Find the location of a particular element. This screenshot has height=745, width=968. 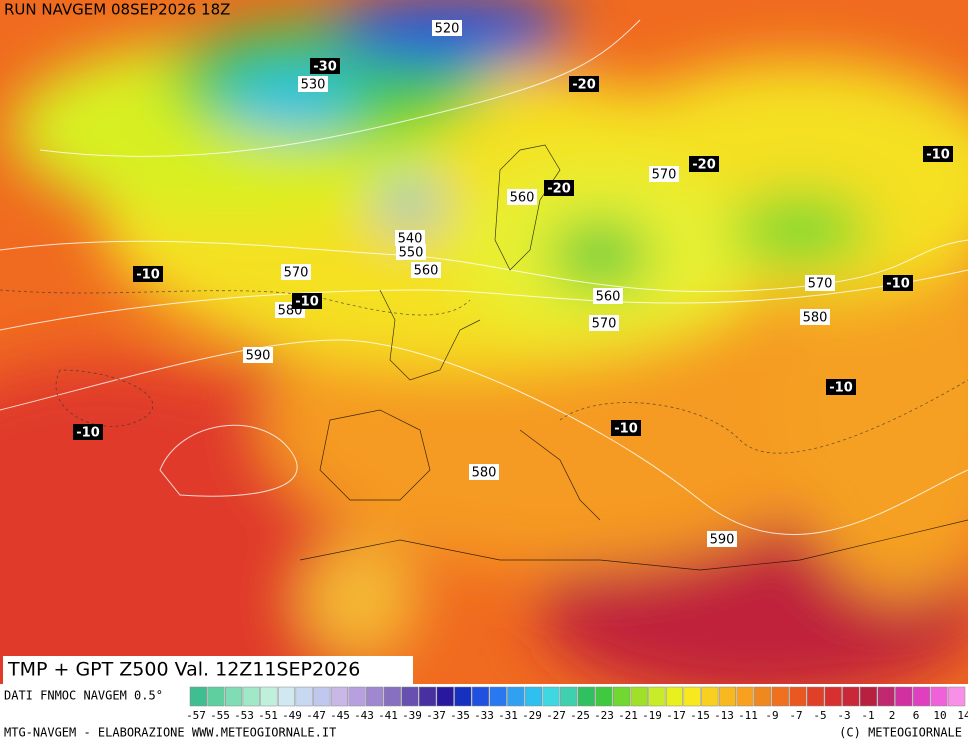

colorbar-label: -9 is located at coordinates (771, 715).